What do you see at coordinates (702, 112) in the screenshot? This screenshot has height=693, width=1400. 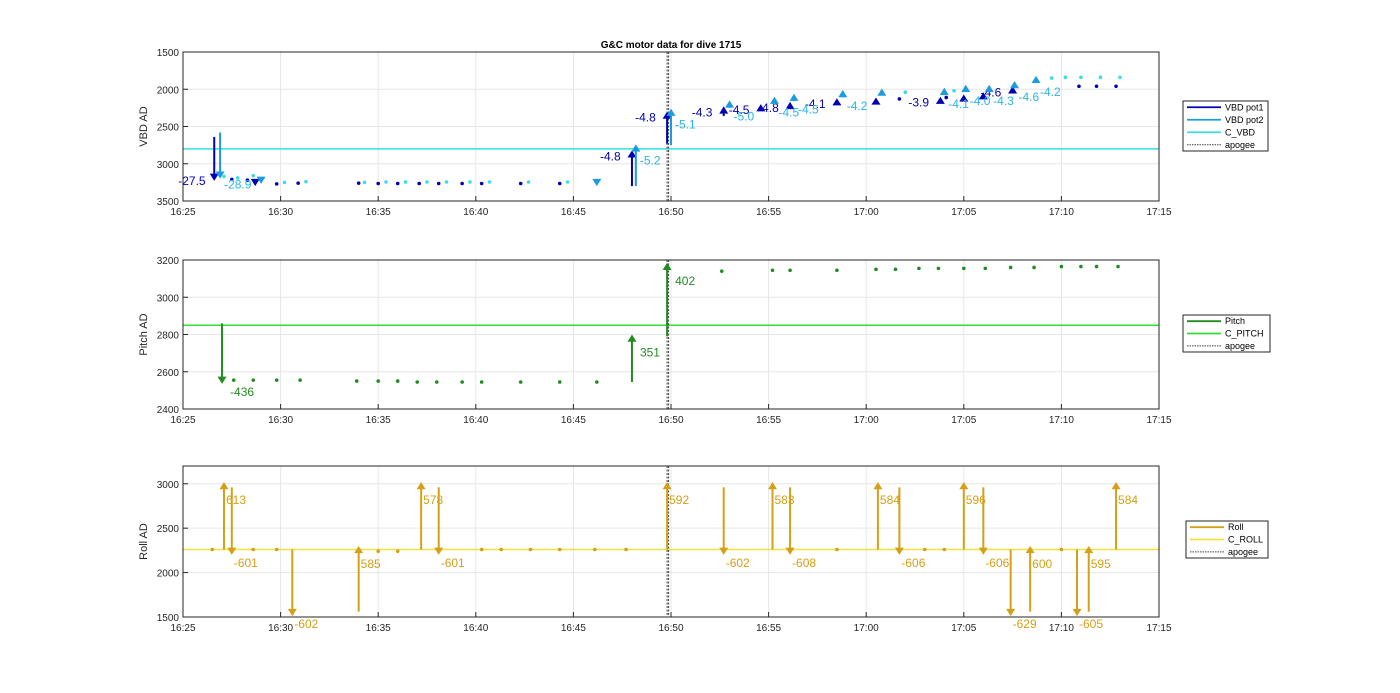 I see `vbd-pot1-label: -4.3` at bounding box center [702, 112].